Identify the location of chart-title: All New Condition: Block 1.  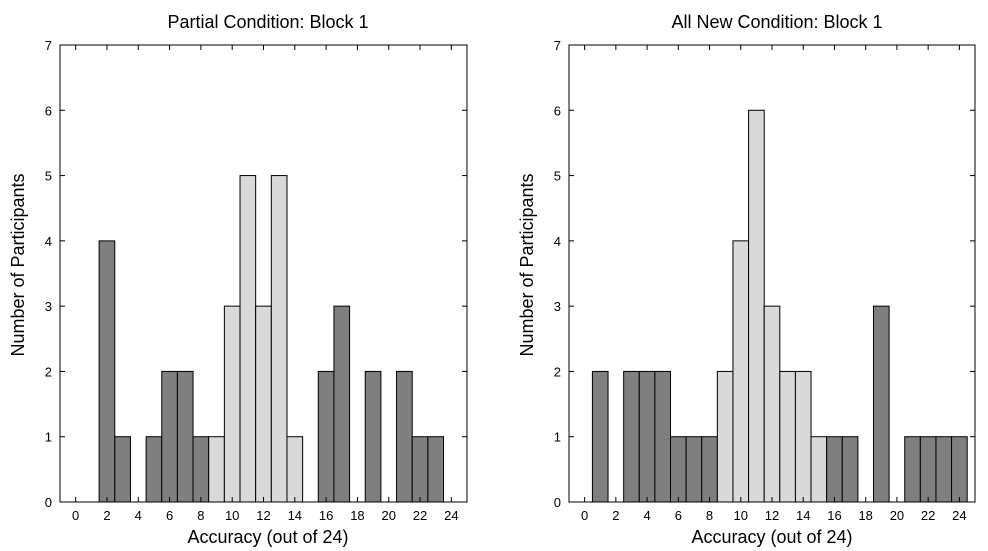
(776, 22).